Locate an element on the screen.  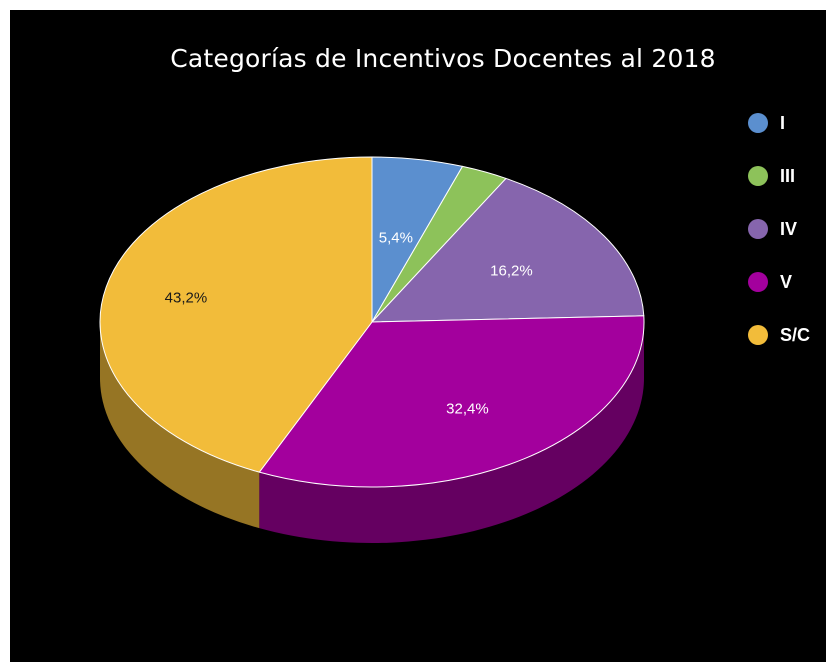
legend-label: V is located at coordinates (786, 281).